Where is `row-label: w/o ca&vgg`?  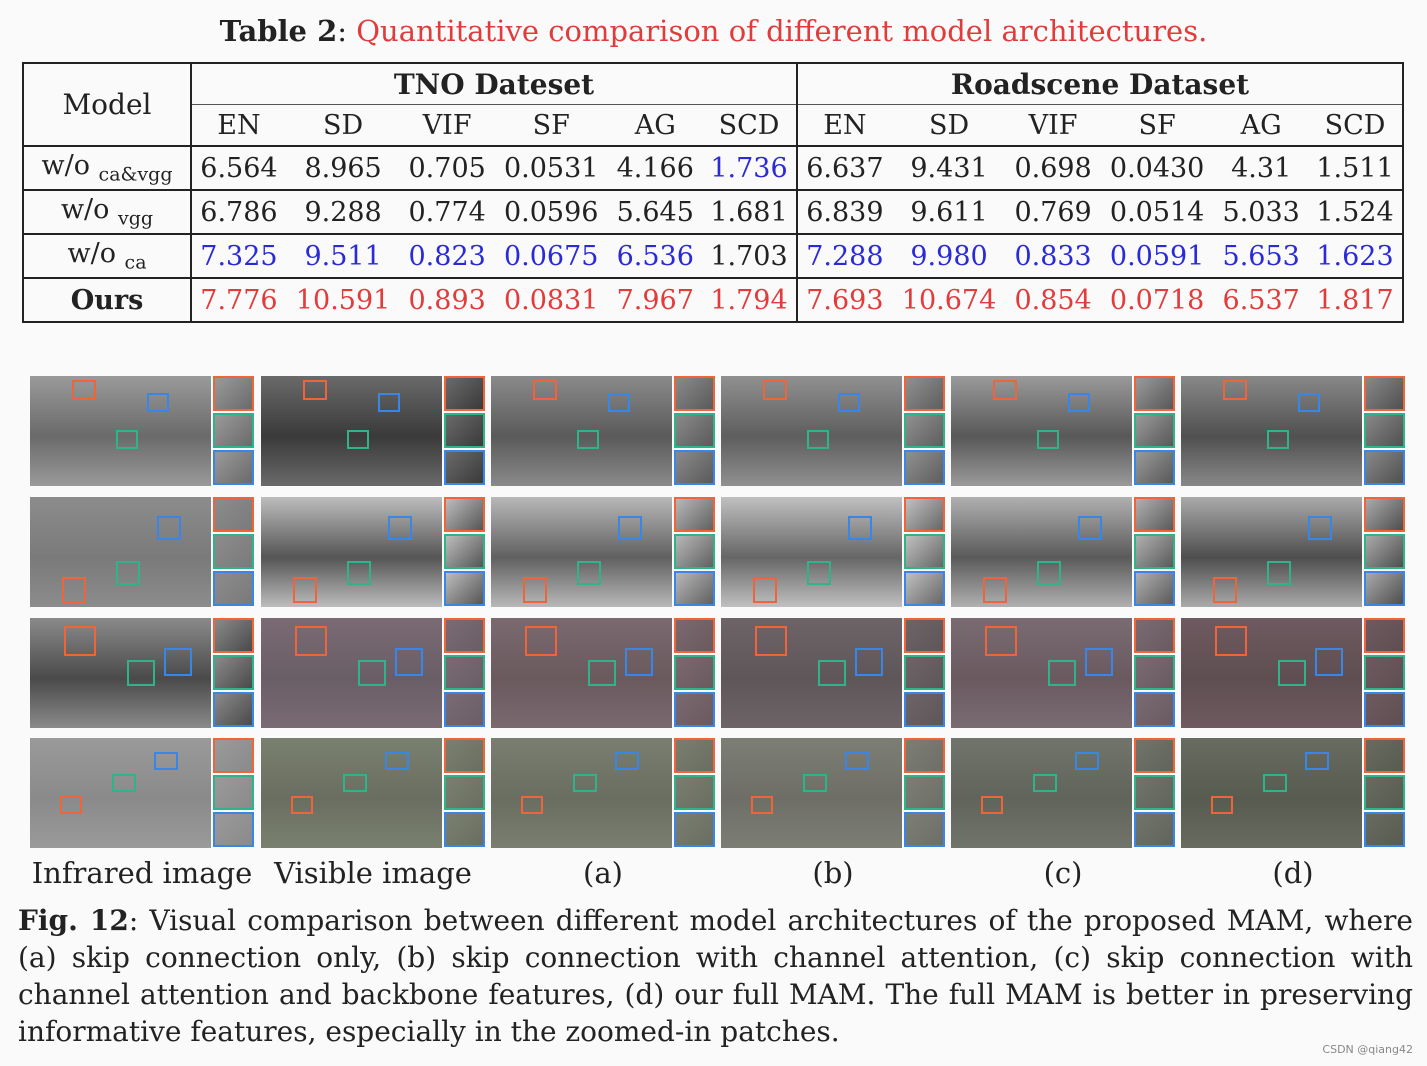
row-label: w/o ca&vgg is located at coordinates (107, 168).